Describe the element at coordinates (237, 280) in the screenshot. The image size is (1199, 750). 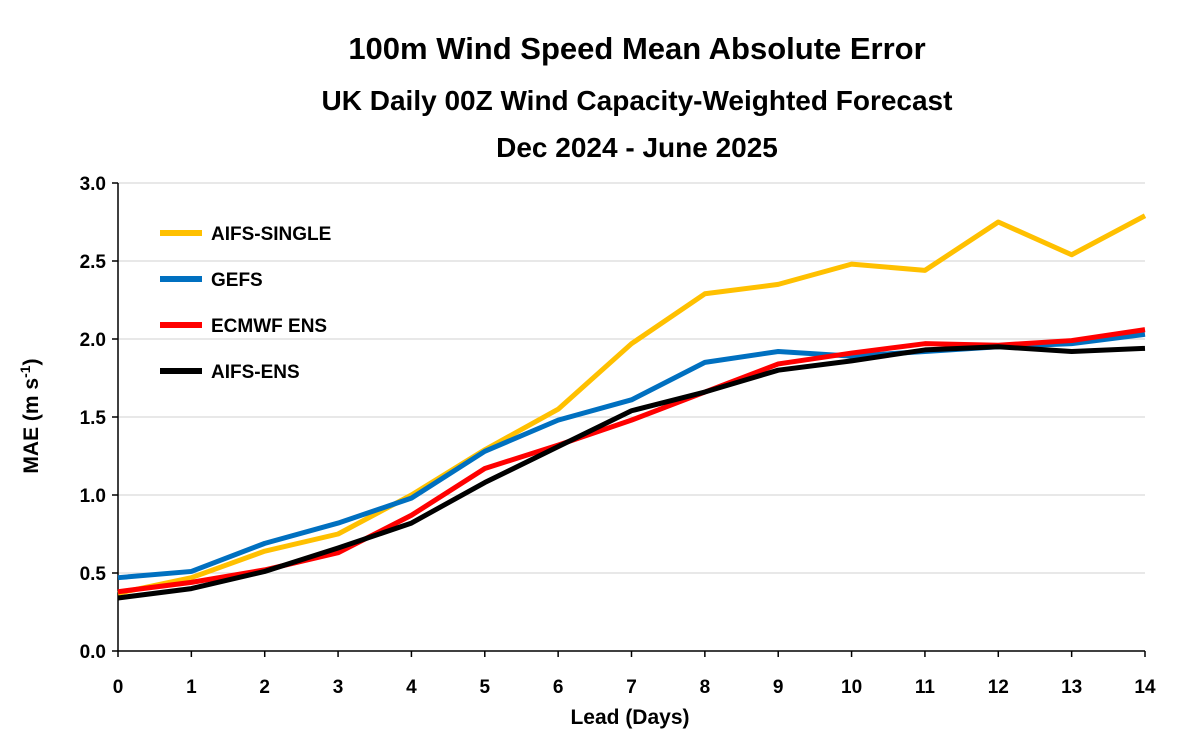
I see `legend-label-gefs: GEFS` at that location.